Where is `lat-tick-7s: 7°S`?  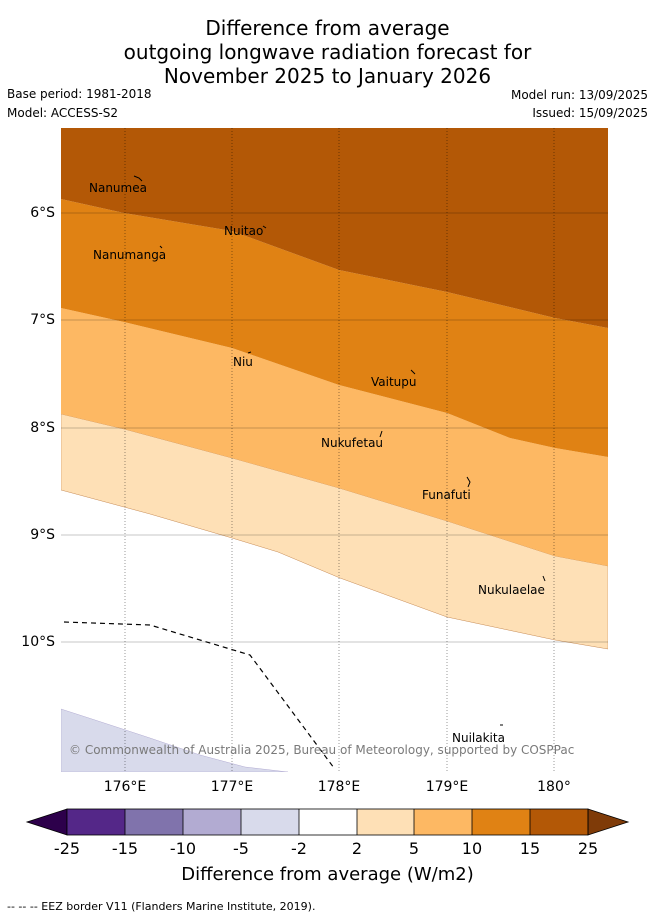 lat-tick-7s: 7°S is located at coordinates (42, 320).